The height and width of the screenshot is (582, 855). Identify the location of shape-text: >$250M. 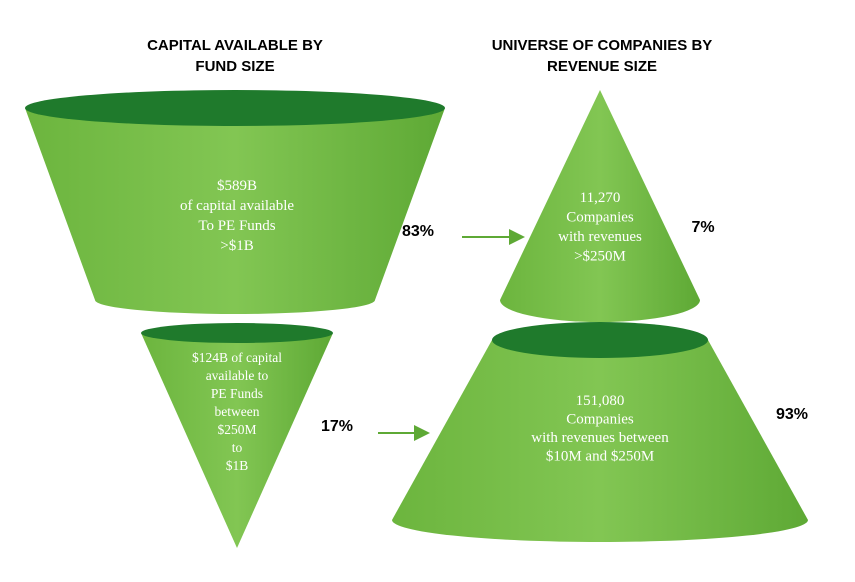
(600, 257).